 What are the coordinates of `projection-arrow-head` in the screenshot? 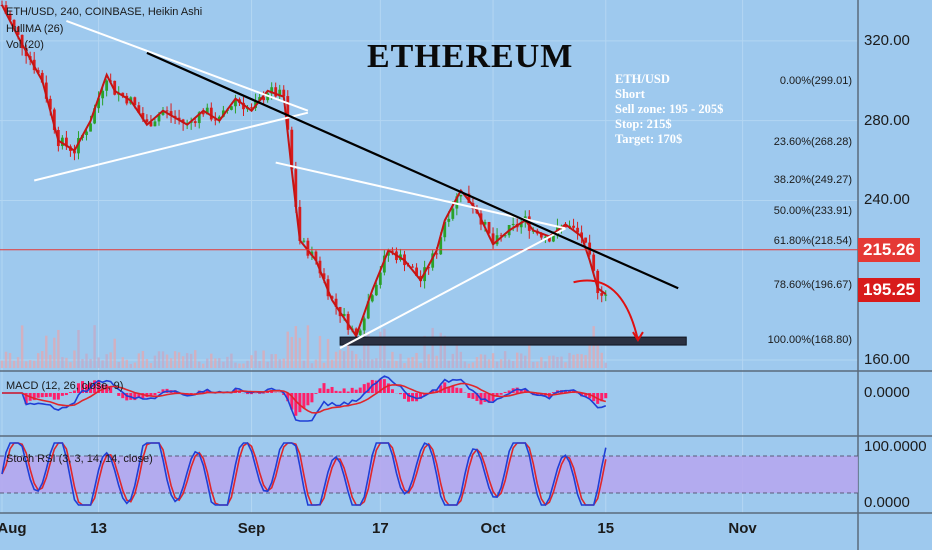 It's located at (638, 336).